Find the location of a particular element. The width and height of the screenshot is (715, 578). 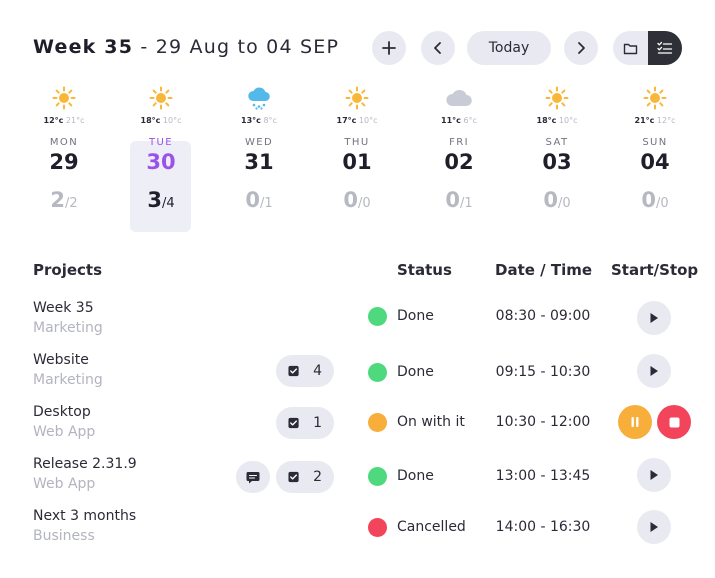

day-number: 29 is located at coordinates (64, 162).